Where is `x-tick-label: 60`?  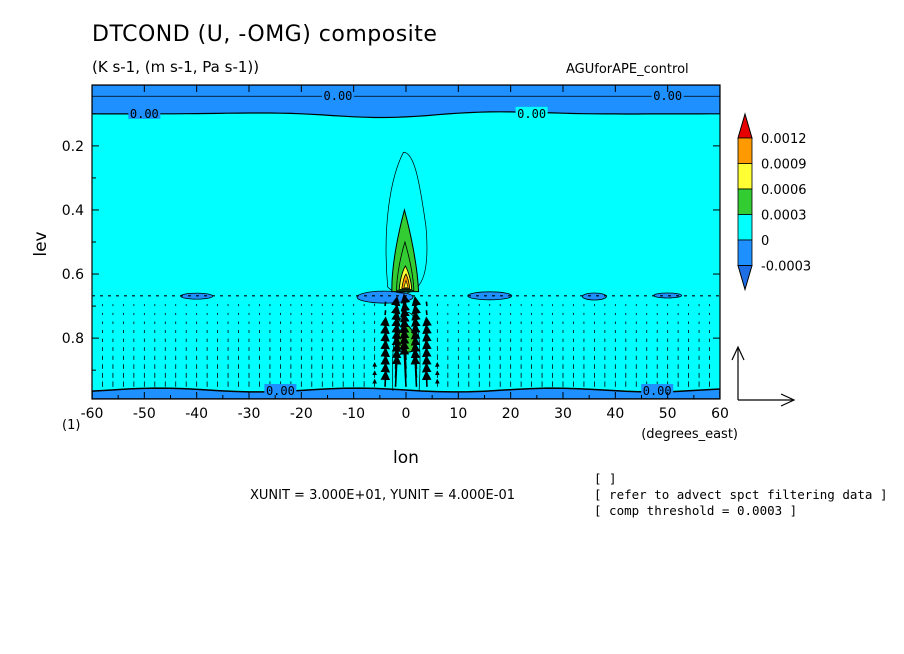
x-tick-label: 60 is located at coordinates (720, 414).